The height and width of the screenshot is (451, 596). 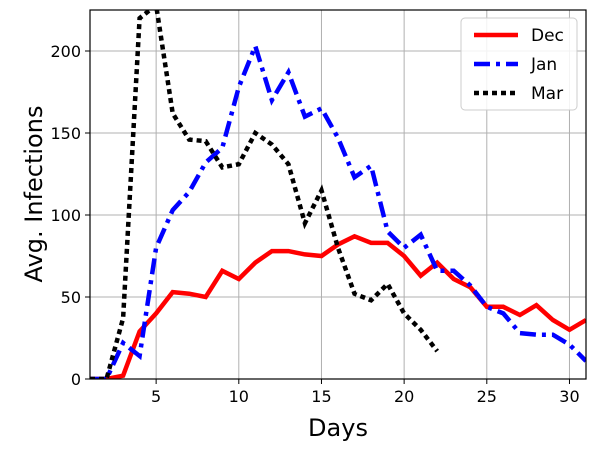 I want to click on x-tick-label: 5, so click(x=156, y=396).